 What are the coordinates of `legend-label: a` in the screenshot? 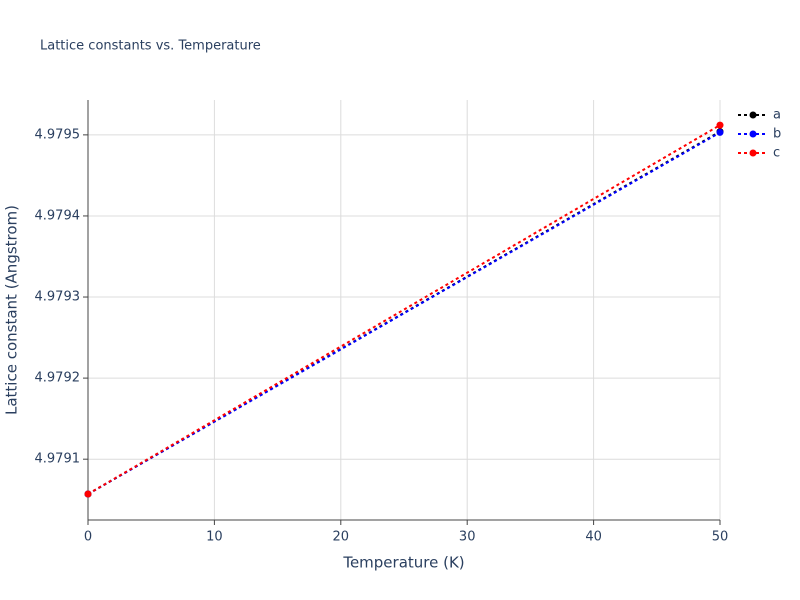 It's located at (777, 115).